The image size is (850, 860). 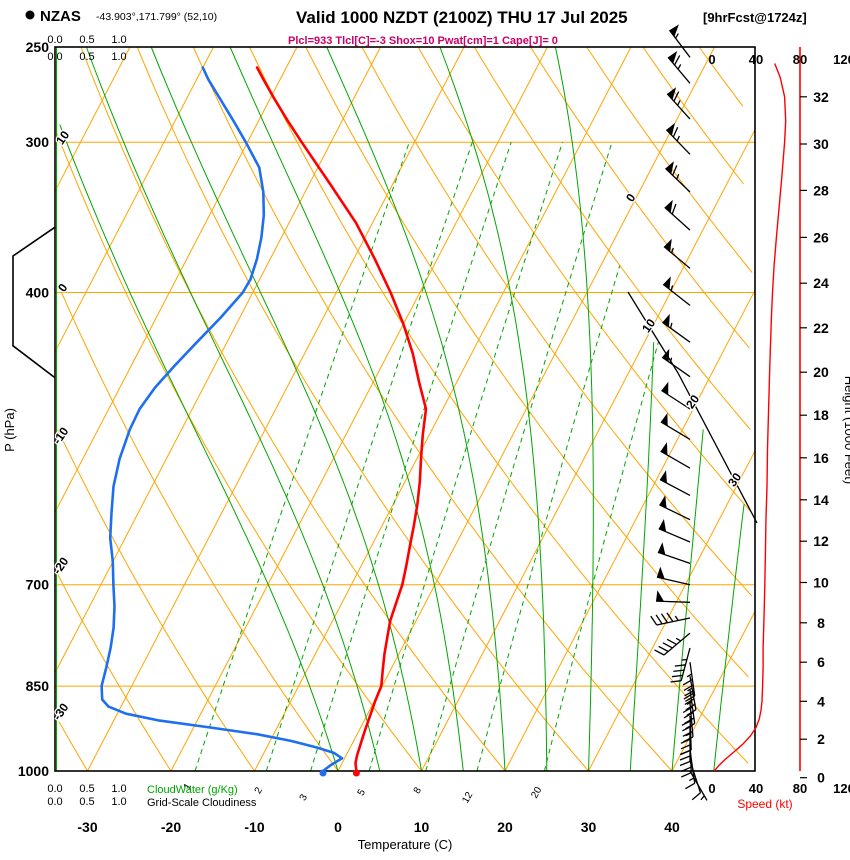 What do you see at coordinates (821, 701) in the screenshot?
I see `height-tick-label: 4` at bounding box center [821, 701].